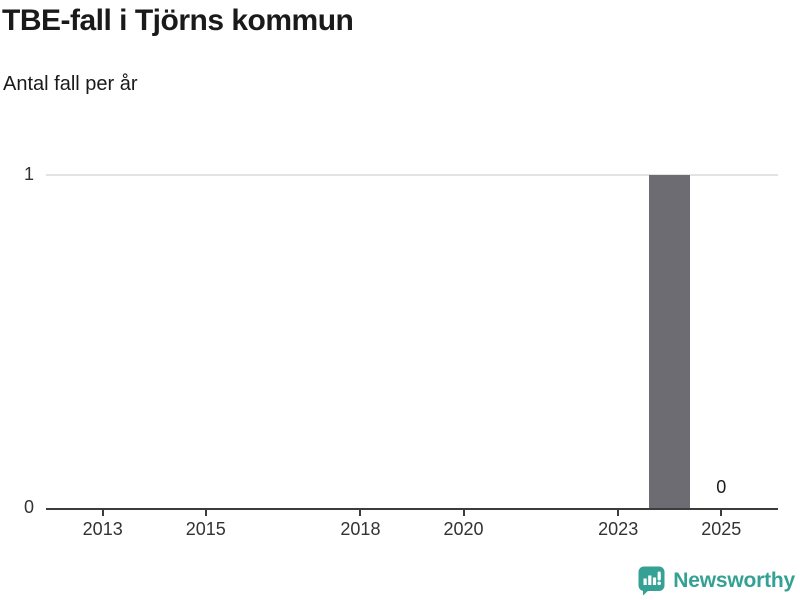 The image size is (800, 600). Describe the element at coordinates (463, 513) in the screenshot. I see `x-axis-tick-2020` at that location.